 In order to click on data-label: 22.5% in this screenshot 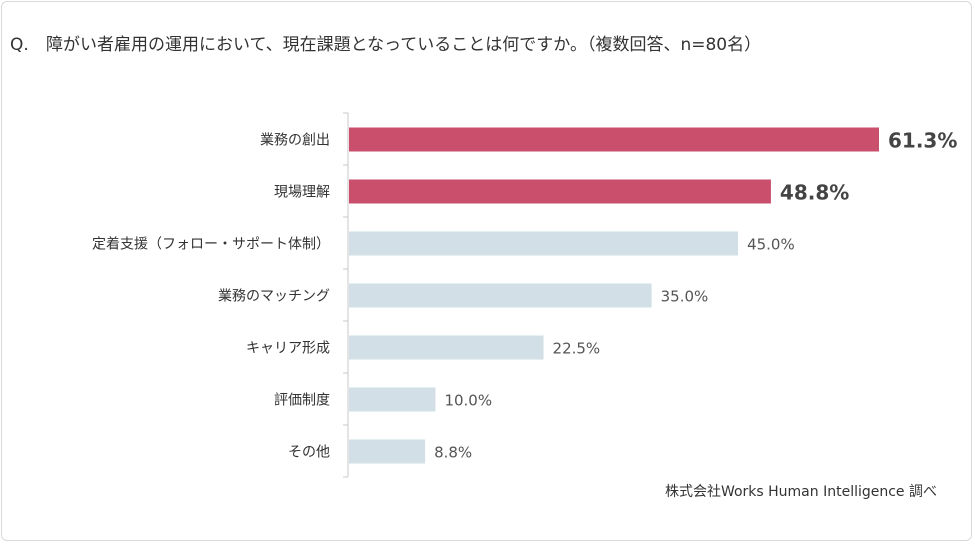, I will do `click(577, 349)`.